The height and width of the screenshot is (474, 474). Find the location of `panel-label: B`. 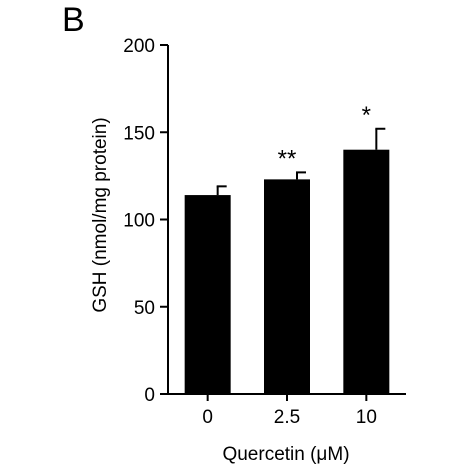

panel-label: B is located at coordinates (73, 20).